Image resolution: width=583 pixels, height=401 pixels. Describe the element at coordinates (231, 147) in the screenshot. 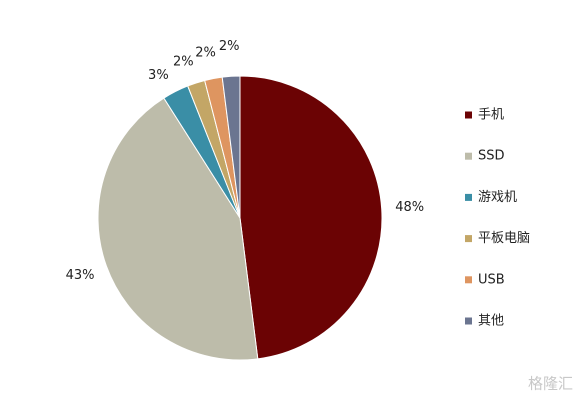

I see `pie-slice` at that location.